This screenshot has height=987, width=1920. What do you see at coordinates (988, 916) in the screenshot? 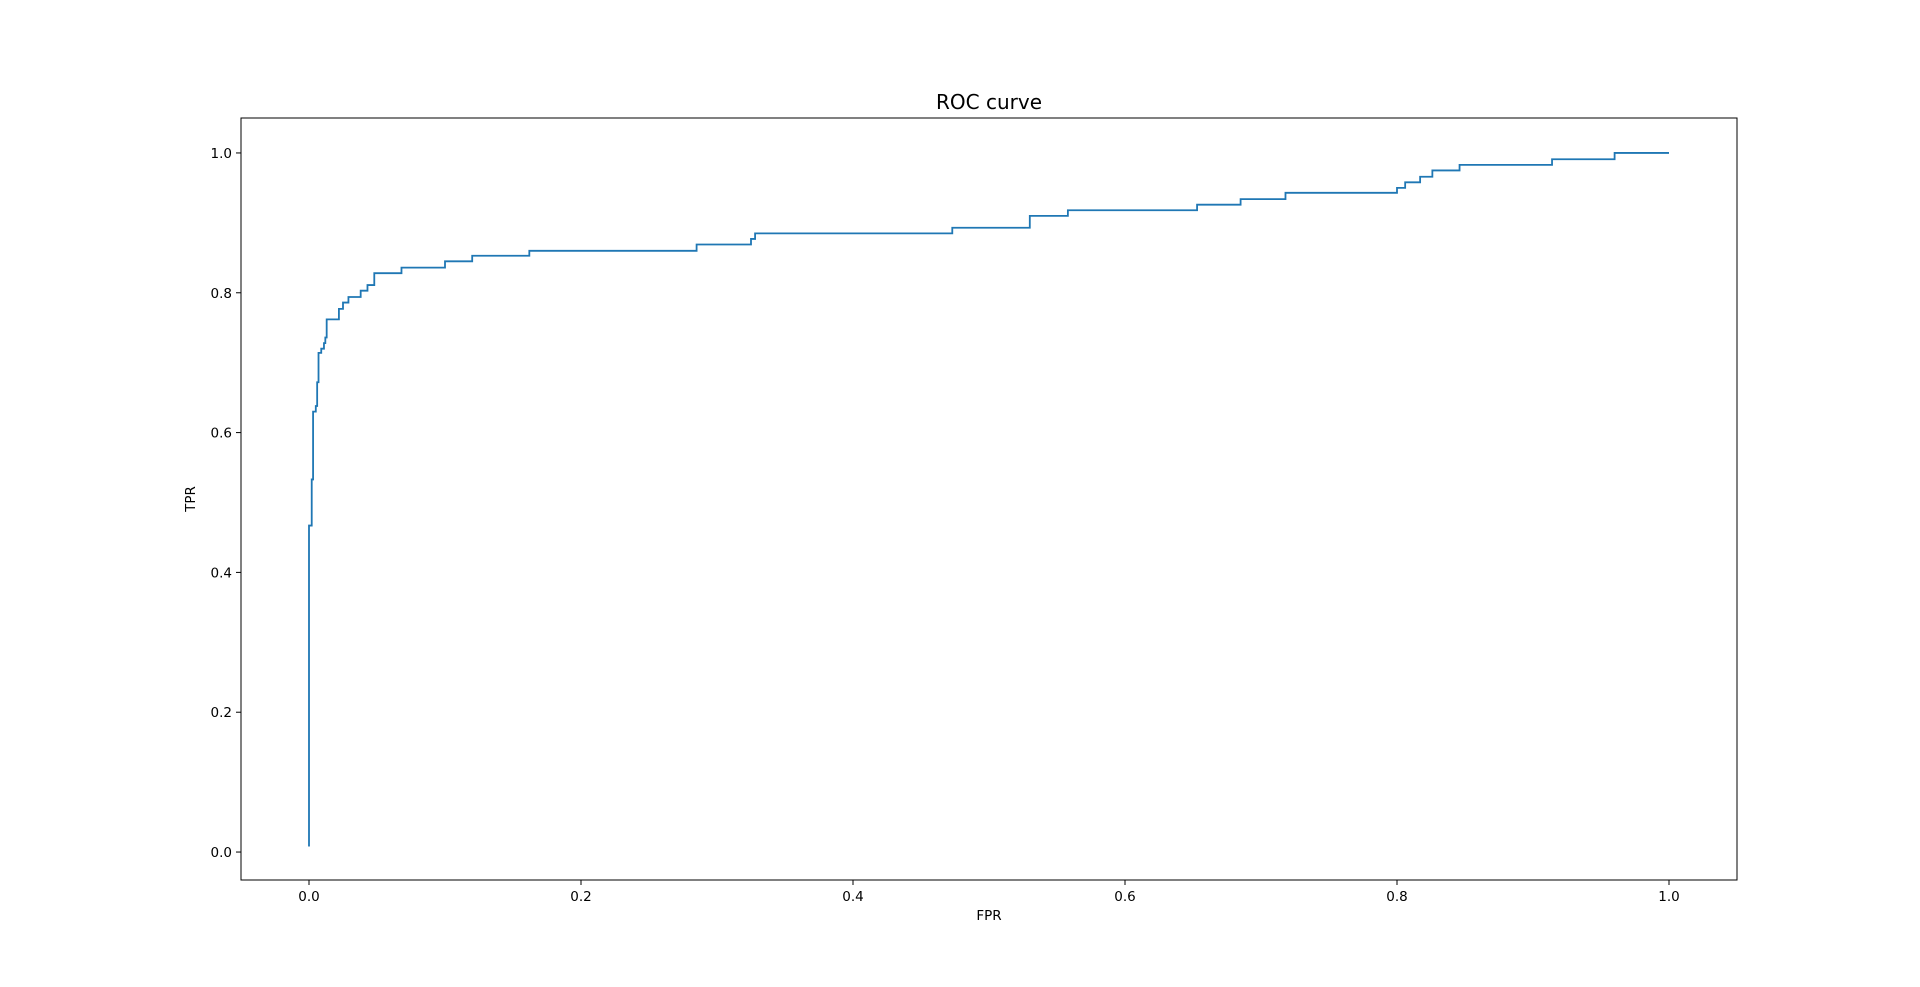
I see `x-axis-label: FPR` at bounding box center [988, 916].